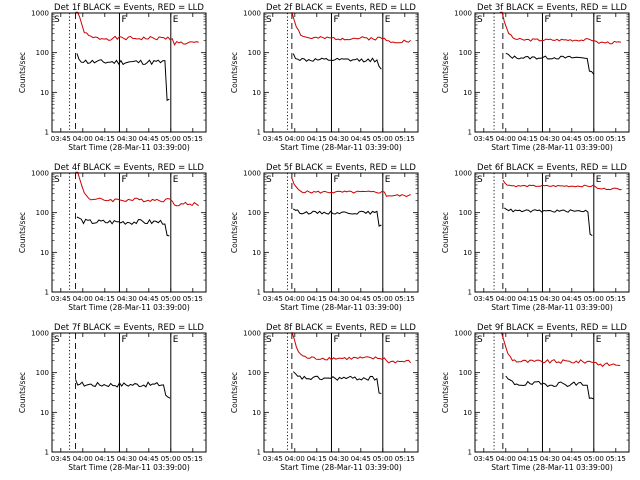  Describe the element at coordinates (129, 328) in the screenshot. I see `panel-title: Det 7f BLACK = Events, RED = LLD` at that location.